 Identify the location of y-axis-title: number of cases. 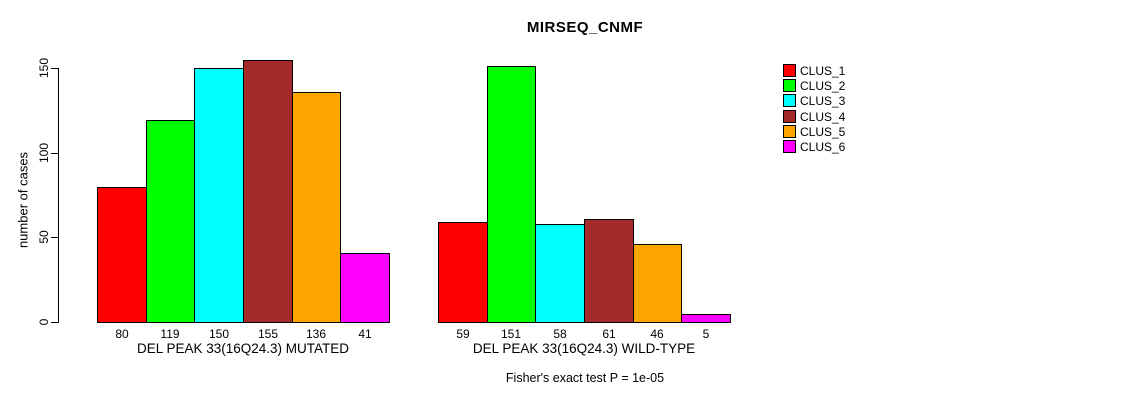
(23, 200).